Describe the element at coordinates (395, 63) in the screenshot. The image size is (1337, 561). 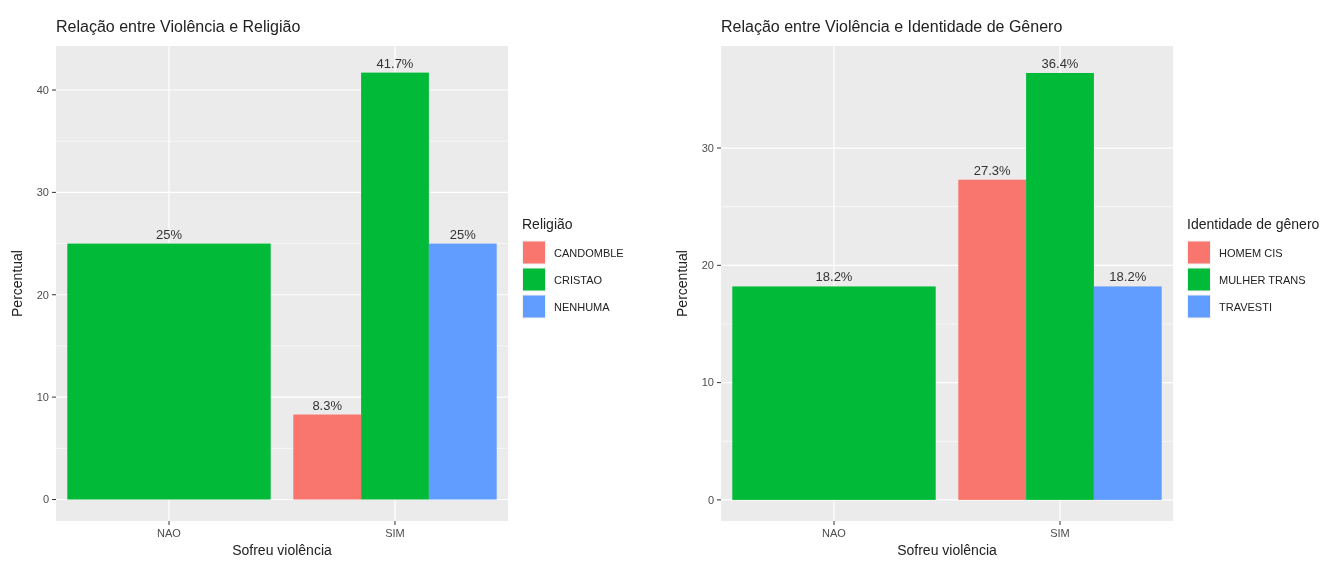
I see `data-label: 41.7%` at that location.